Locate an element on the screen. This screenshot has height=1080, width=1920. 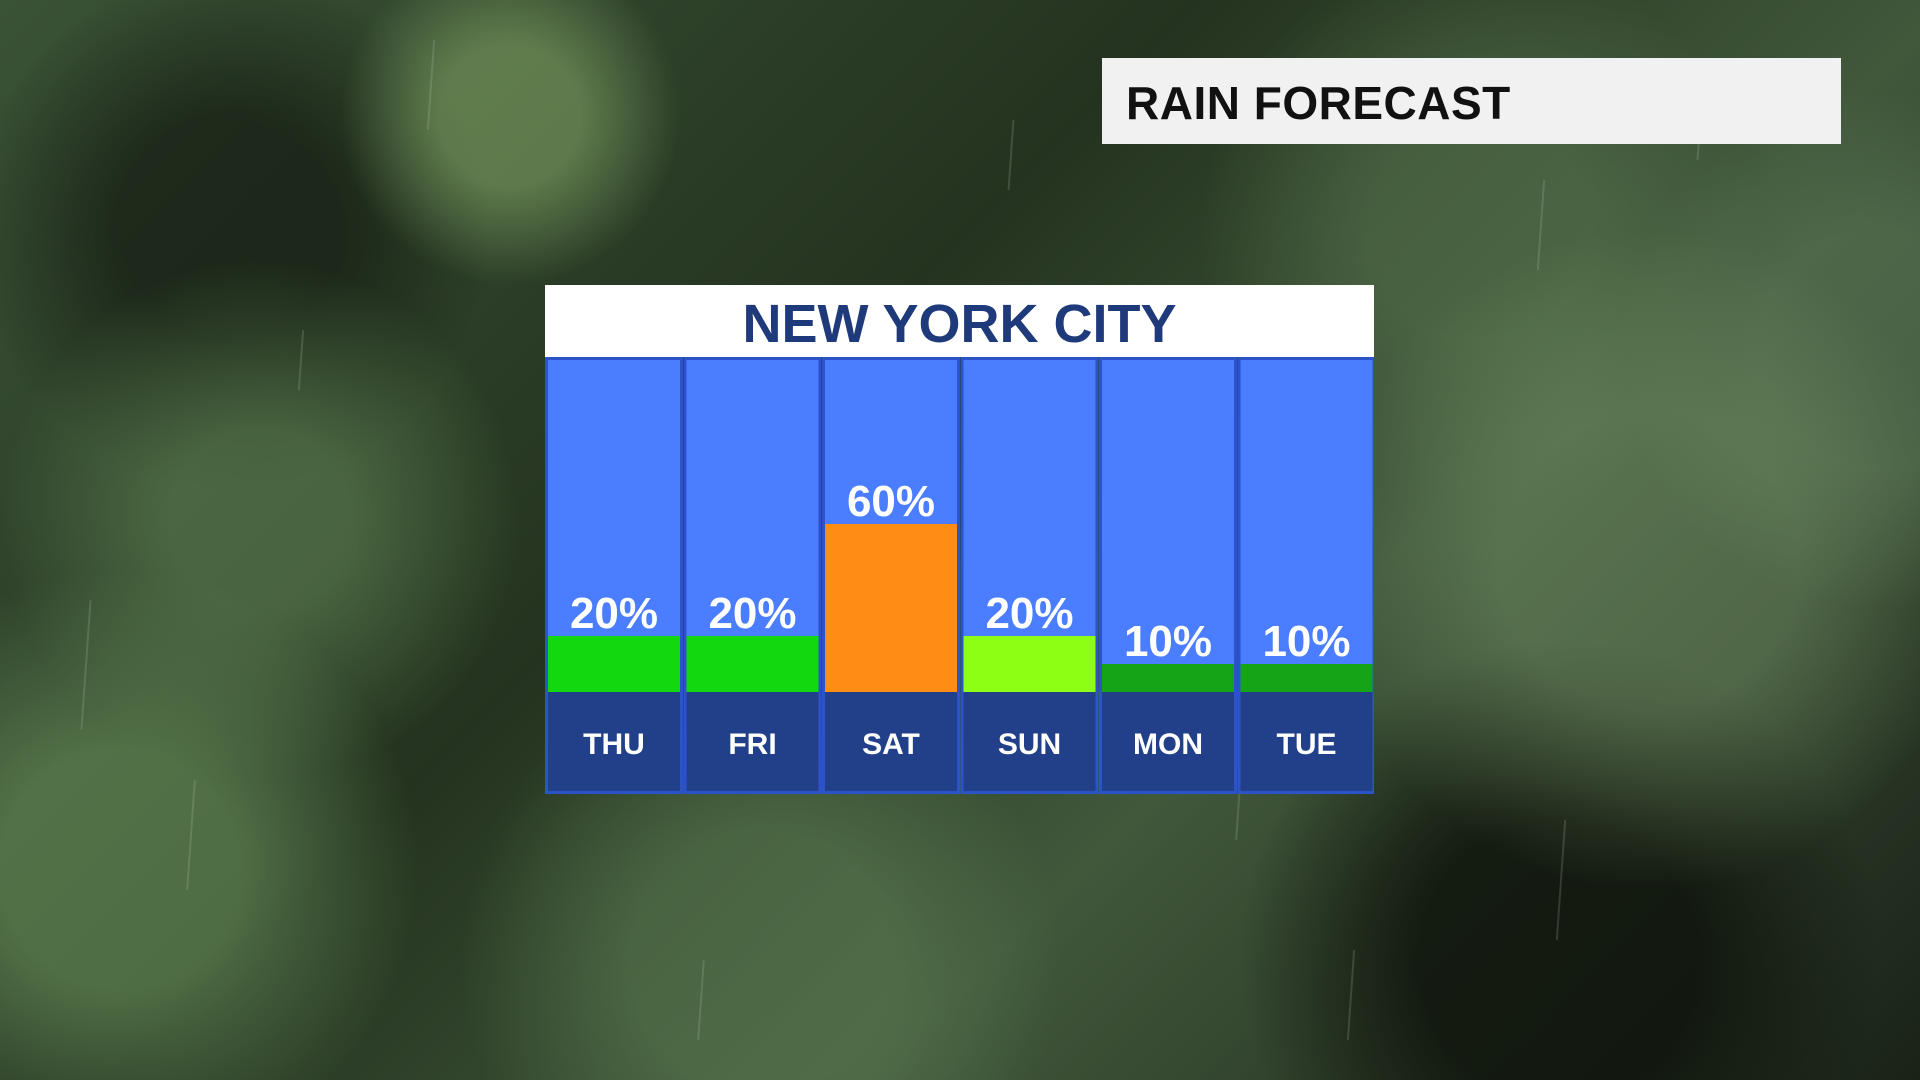
city-title: NEW YORK CITY is located at coordinates (959, 324).